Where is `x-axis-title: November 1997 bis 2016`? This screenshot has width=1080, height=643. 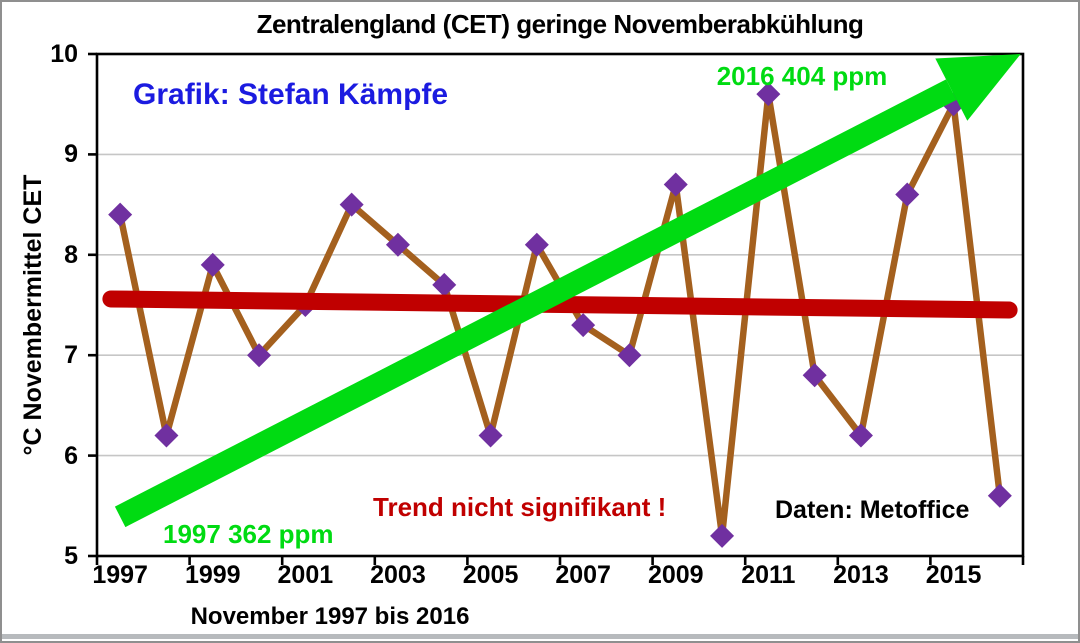
x-axis-title: November 1997 bis 2016 is located at coordinates (330, 616).